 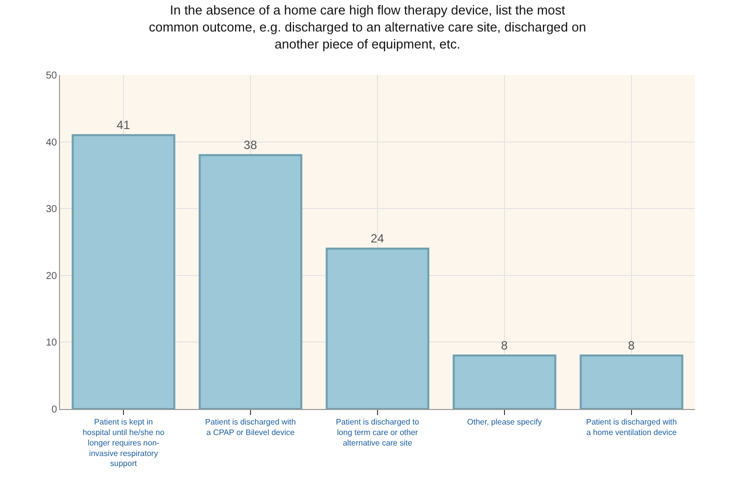 What do you see at coordinates (123, 443) in the screenshot?
I see `x-tick-label: Patient is kept in hospital until he/she no longer requires non-invasive respiratory support` at bounding box center [123, 443].